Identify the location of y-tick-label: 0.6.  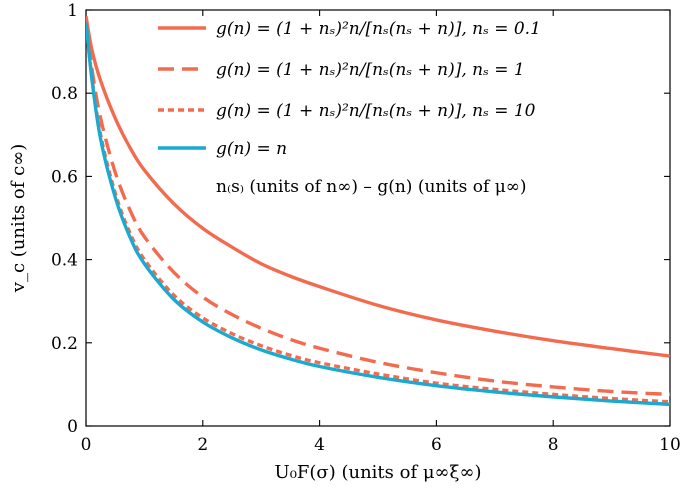
(64, 177).